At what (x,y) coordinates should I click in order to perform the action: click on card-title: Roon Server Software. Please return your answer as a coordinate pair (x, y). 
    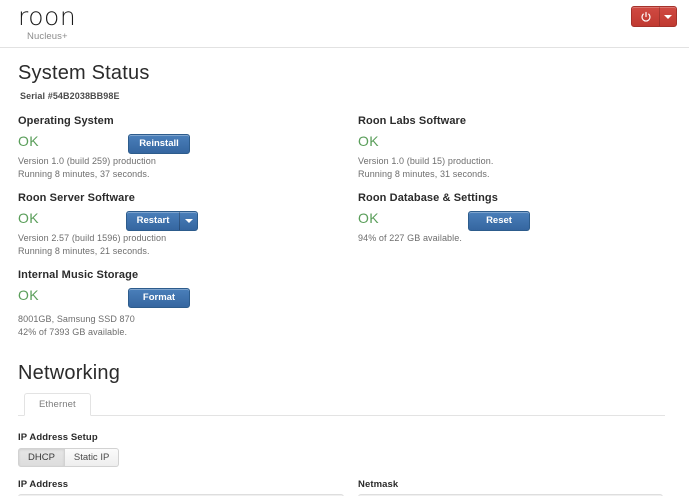
    Looking at the image, I should click on (76, 198).